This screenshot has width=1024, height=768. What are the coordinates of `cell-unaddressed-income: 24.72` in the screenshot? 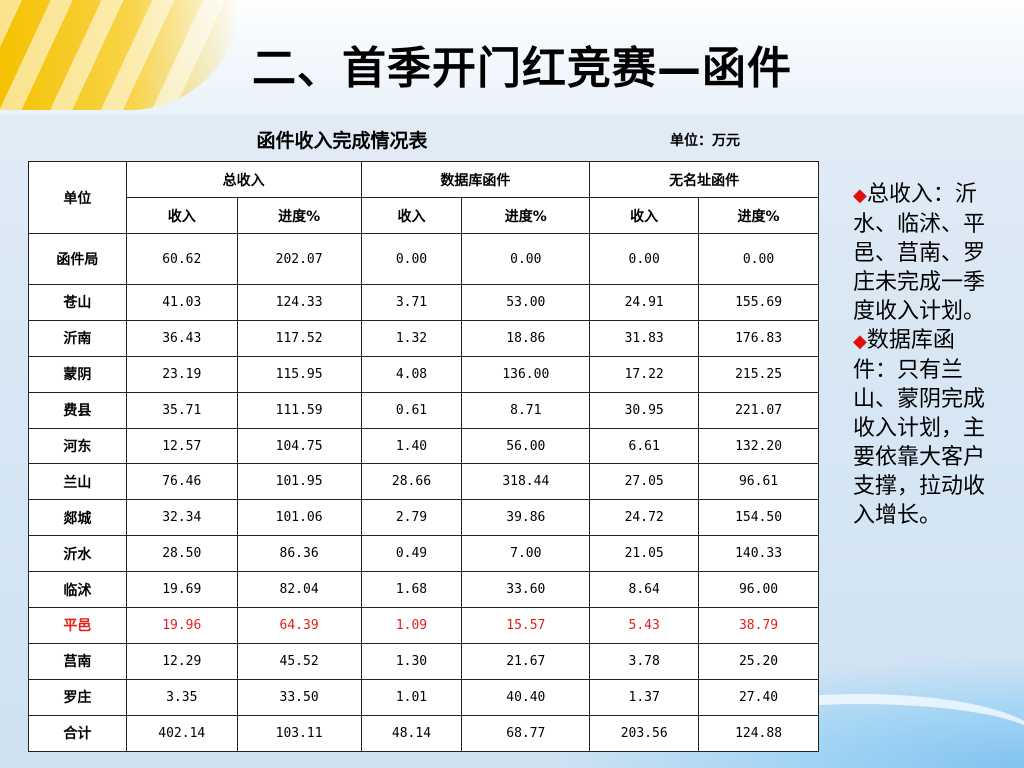 It's located at (644, 518).